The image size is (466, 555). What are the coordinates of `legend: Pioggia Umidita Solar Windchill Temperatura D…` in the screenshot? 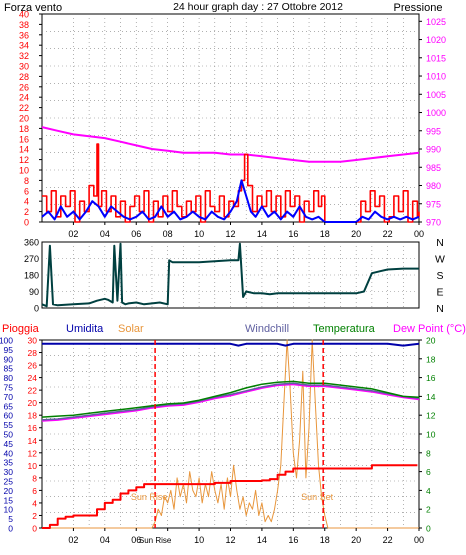 It's located at (234, 329).